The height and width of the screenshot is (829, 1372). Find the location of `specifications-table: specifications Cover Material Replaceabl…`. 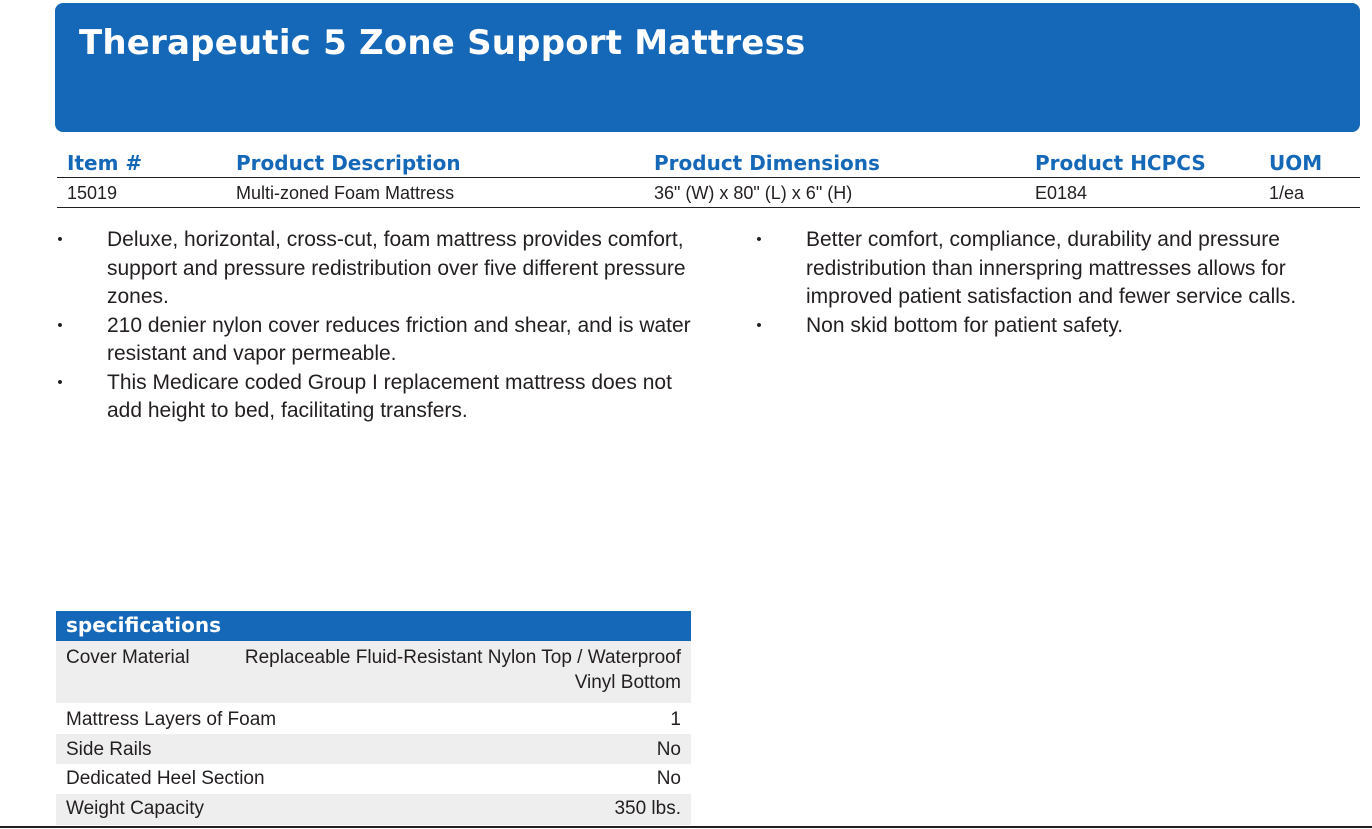

specifications-table: specifications Cover Material Replaceabl… is located at coordinates (373, 718).